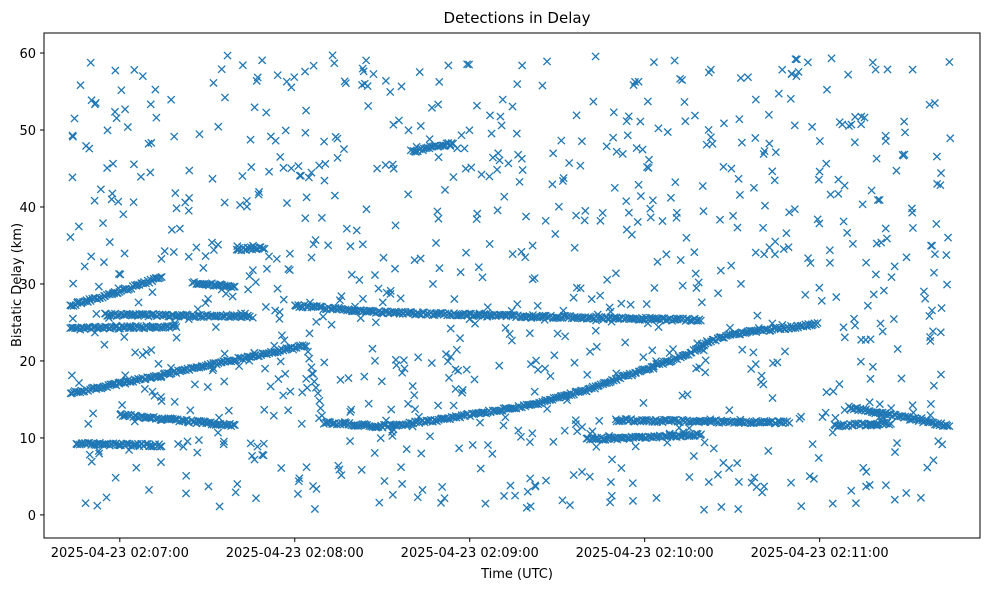  What do you see at coordinates (820, 553) in the screenshot?
I see `x-tick-label: 2025-04-23 02:11:00` at bounding box center [820, 553].